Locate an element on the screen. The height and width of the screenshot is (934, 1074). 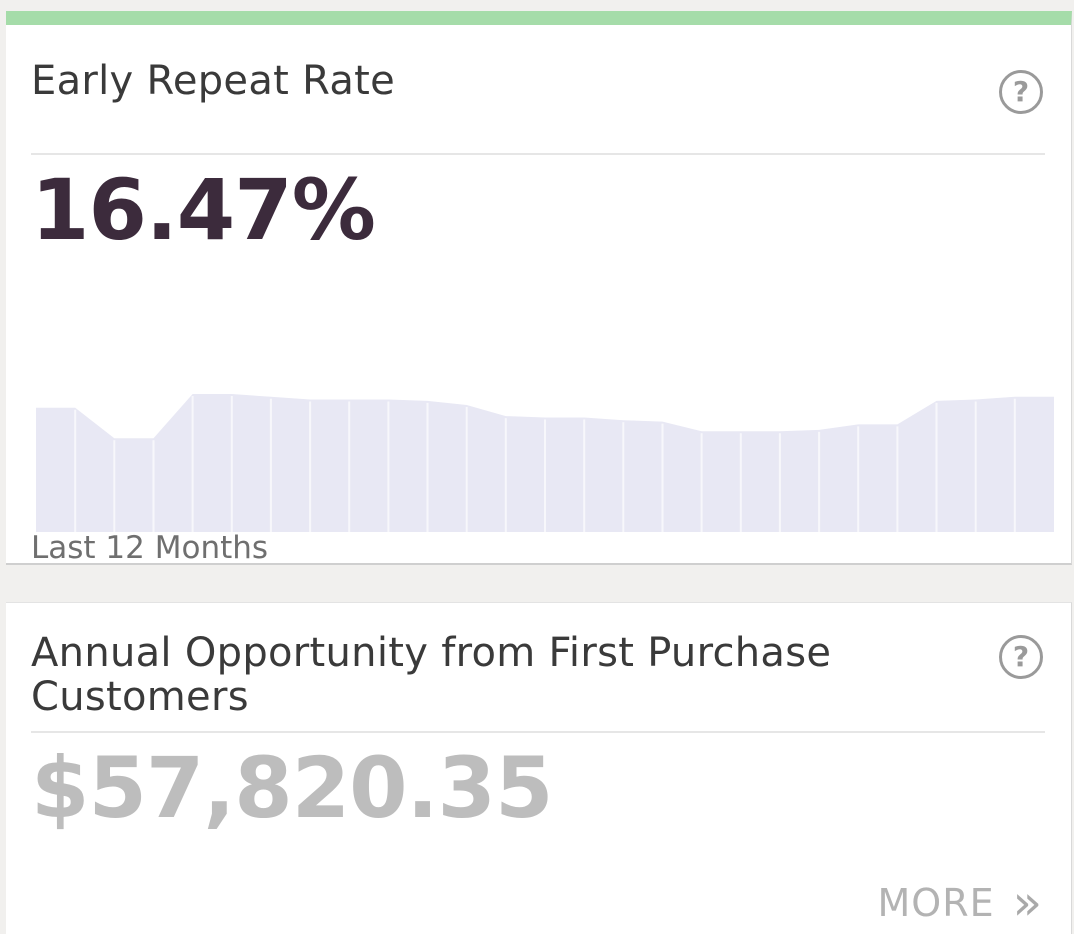
early-repeat-rate-value: 16.47% is located at coordinates (203, 210).